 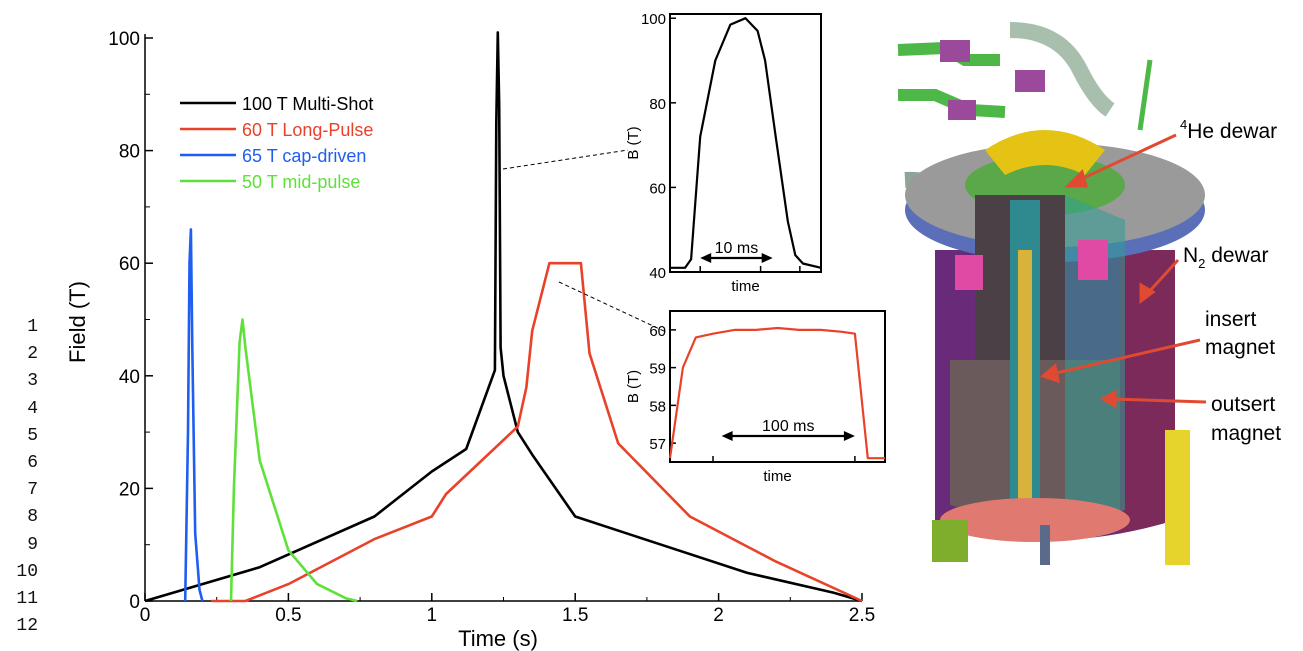 I want to click on outsert-coils-left, so click(x=980, y=440).